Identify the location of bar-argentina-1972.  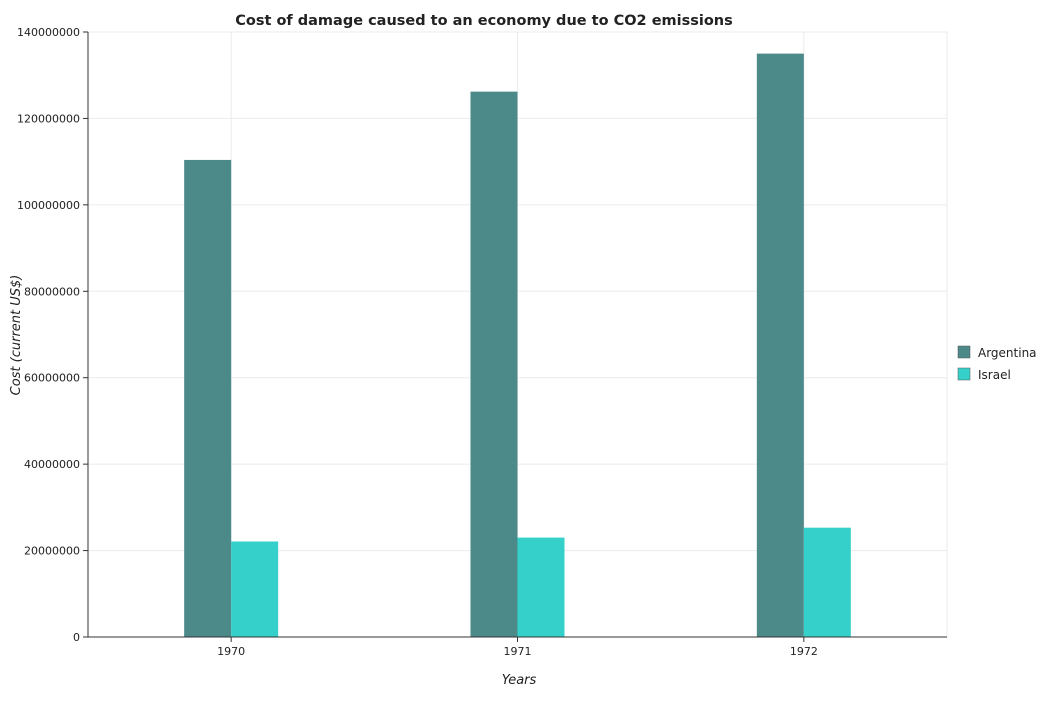
(780, 345).